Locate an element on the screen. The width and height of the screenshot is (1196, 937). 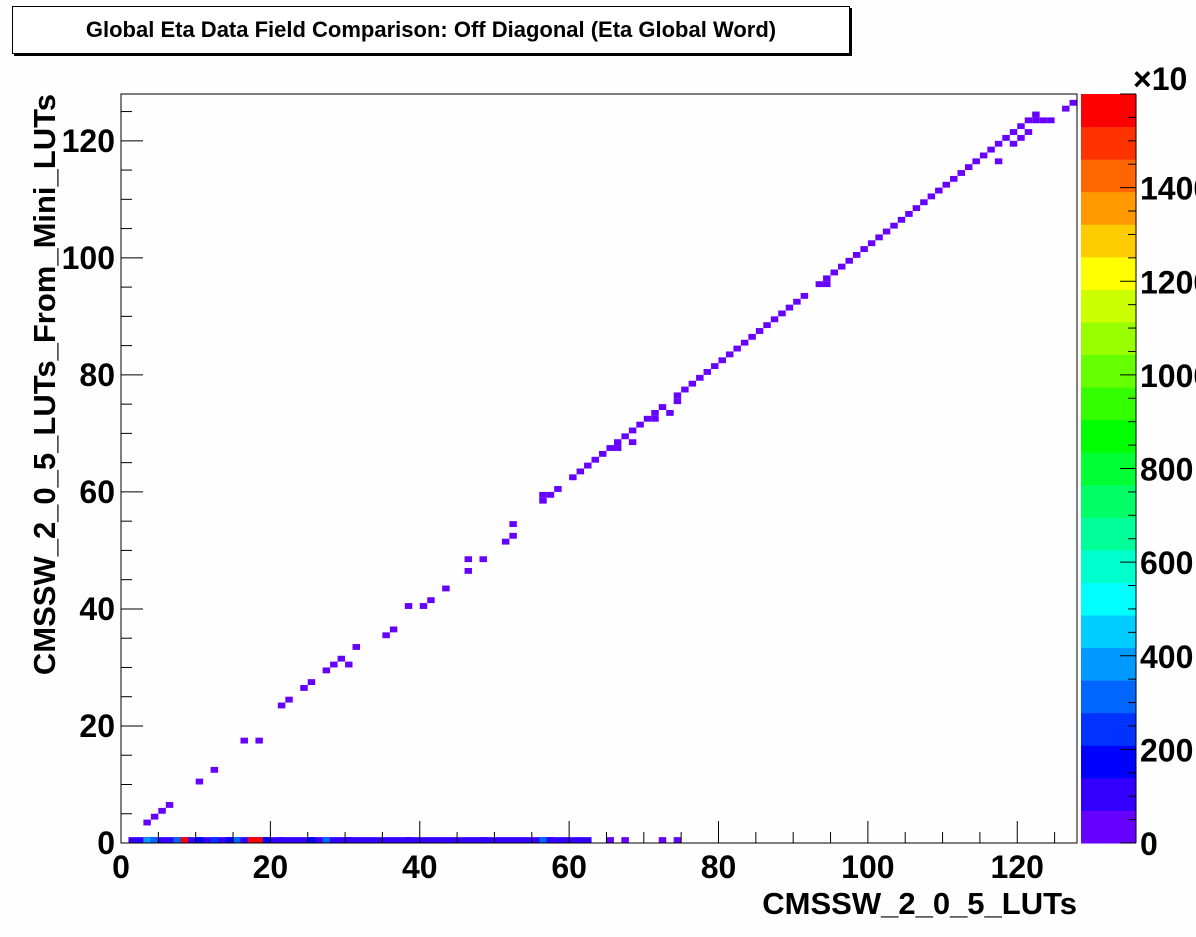
palette-tick-label: 400 is located at coordinates (1166, 657).